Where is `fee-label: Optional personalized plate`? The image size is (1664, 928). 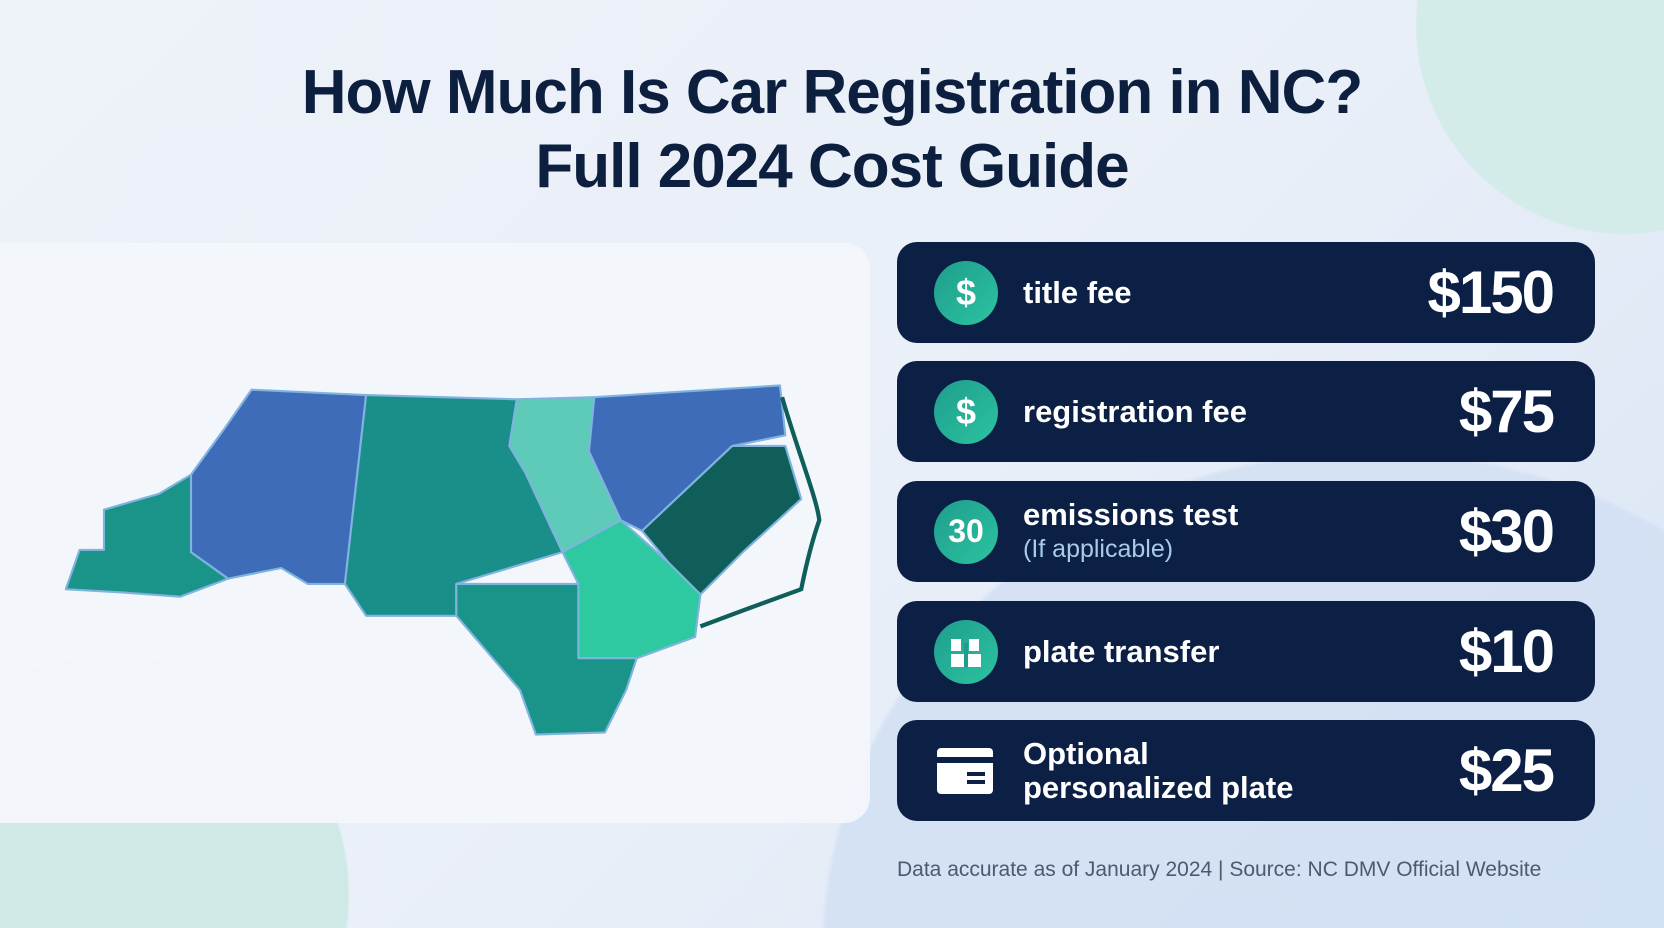
fee-label: Optional personalized plate is located at coordinates (1158, 770).